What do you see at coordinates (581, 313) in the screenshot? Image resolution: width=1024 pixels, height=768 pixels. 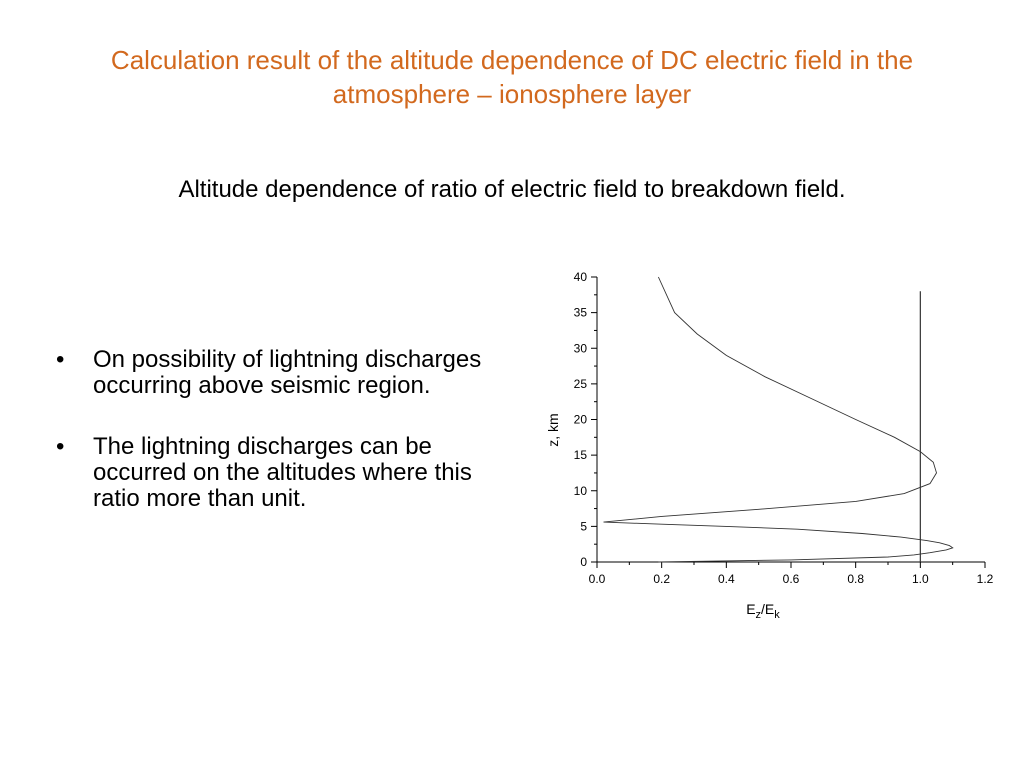 I see `y-tick-label: 35` at bounding box center [581, 313].